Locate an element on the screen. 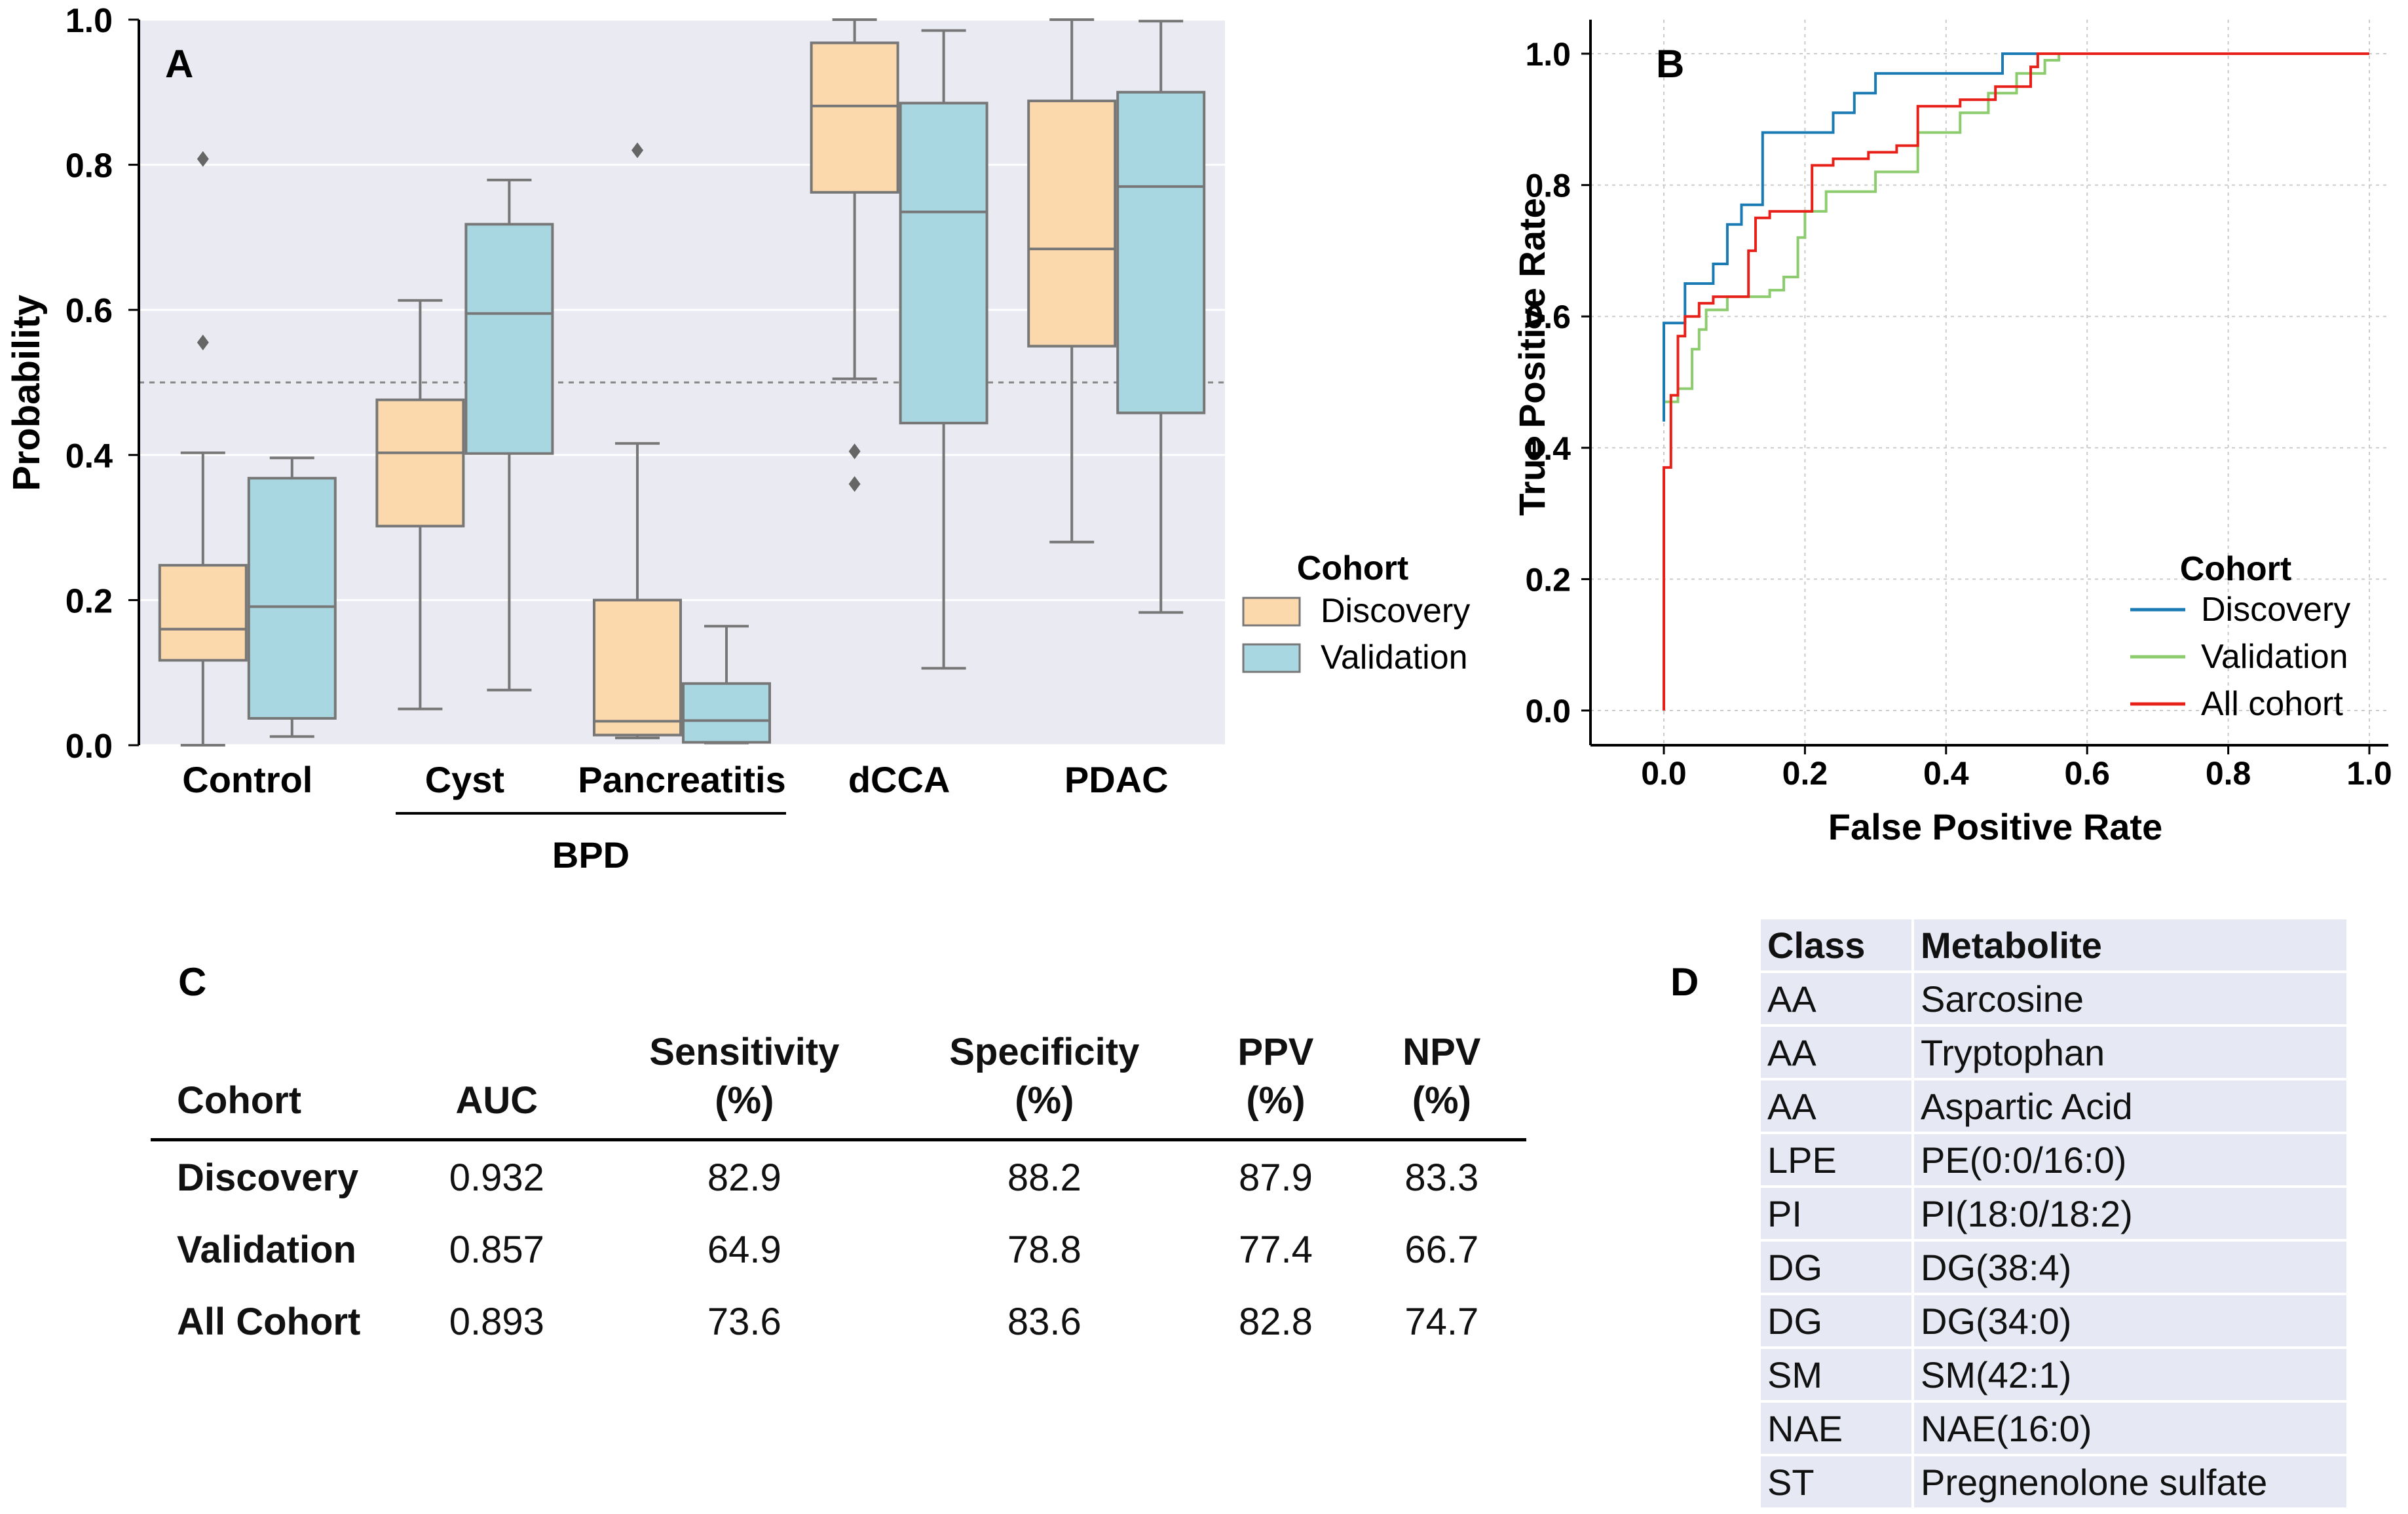 Image resolution: width=2408 pixels, height=1514 pixels. table-cell: 88.2 is located at coordinates (1044, 1177).